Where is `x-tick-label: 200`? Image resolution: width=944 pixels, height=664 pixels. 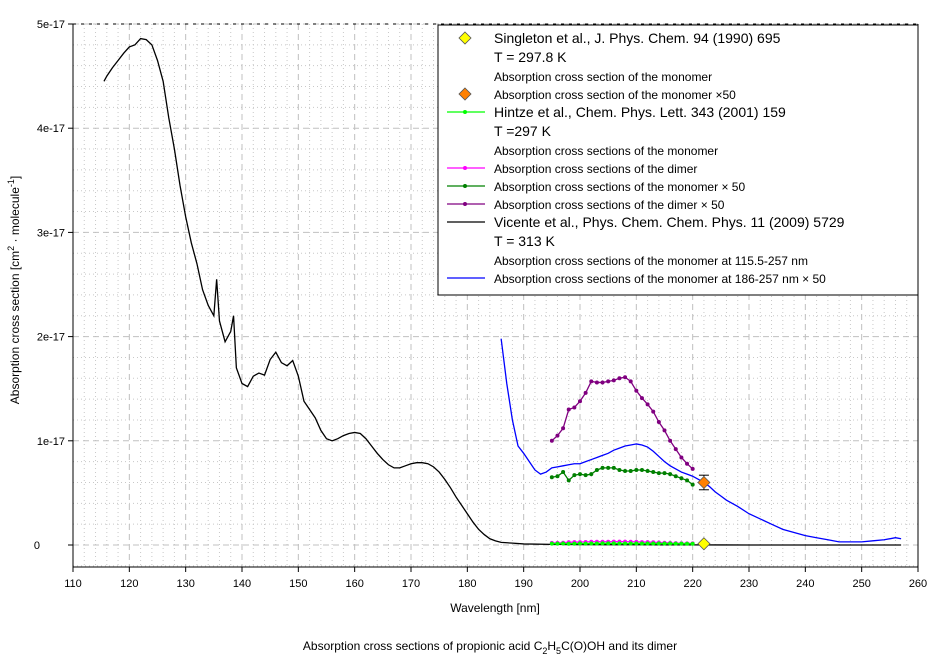 x-tick-label: 200 is located at coordinates (580, 584).